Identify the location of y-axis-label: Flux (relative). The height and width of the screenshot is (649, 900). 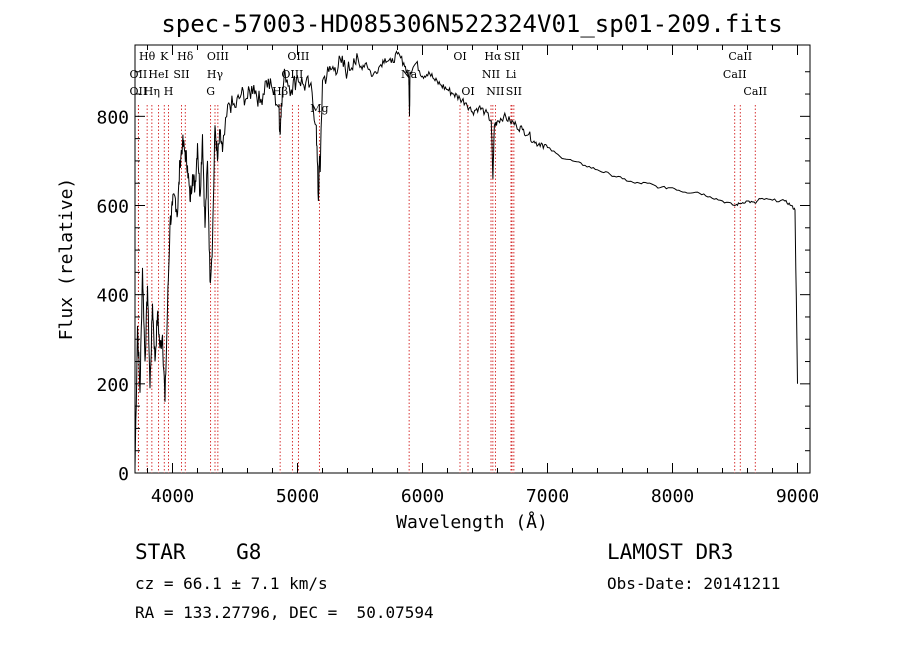
(66, 259).